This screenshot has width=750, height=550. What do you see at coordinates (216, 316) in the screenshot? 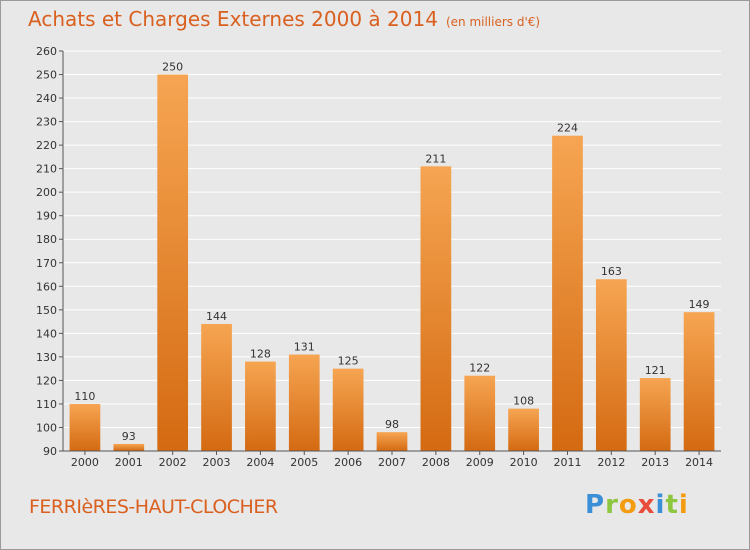
I see `data-label-2003: 144` at bounding box center [216, 316].